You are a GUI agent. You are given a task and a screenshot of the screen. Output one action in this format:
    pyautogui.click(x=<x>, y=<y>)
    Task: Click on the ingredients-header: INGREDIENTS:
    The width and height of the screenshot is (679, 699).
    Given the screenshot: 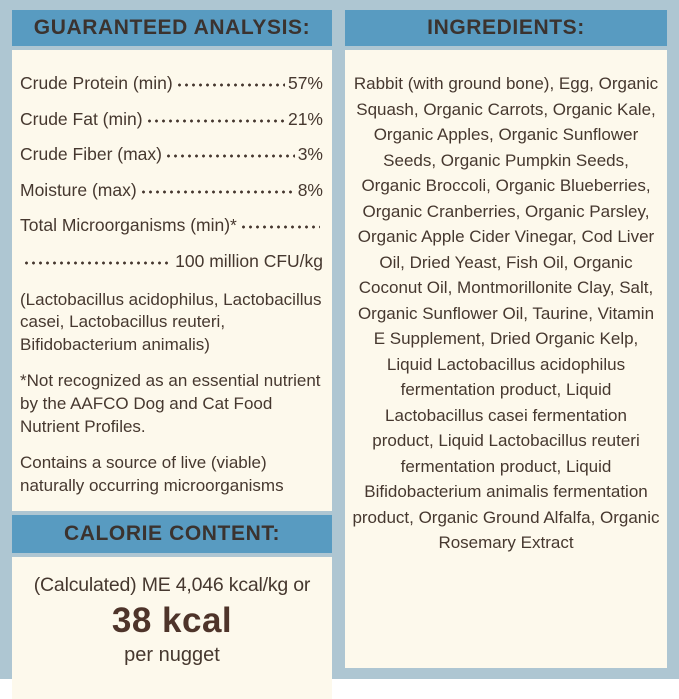 What is the action you would take?
    pyautogui.click(x=506, y=28)
    